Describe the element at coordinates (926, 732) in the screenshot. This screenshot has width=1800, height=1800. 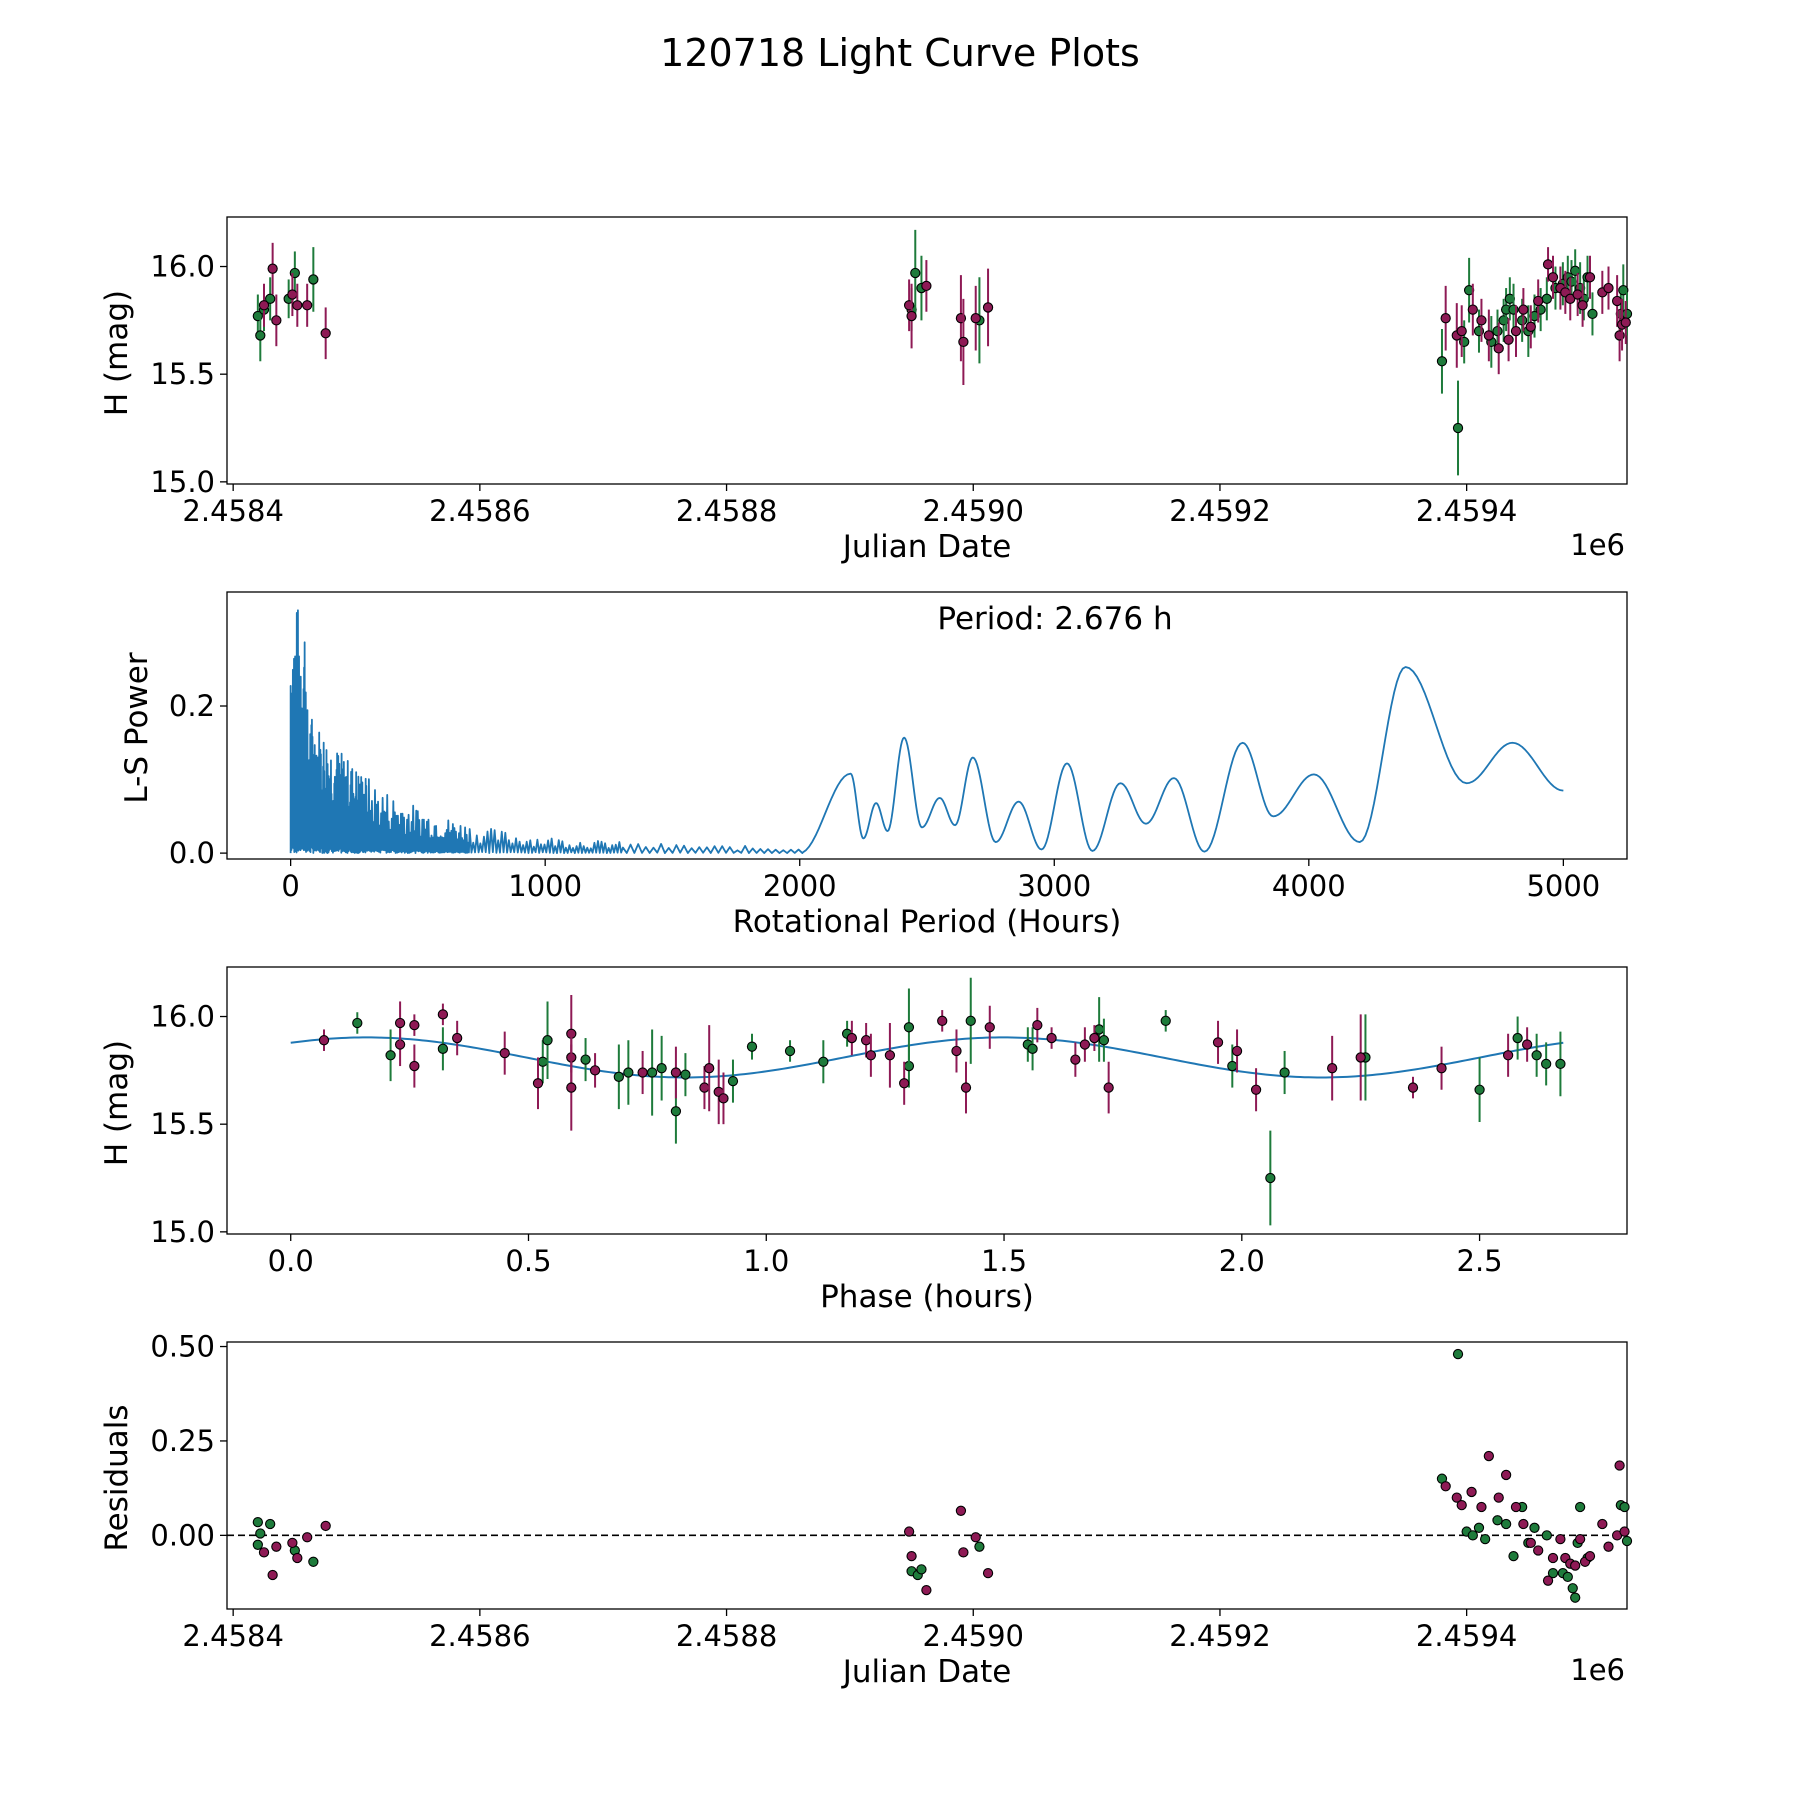
I see `periodogram-line` at that location.